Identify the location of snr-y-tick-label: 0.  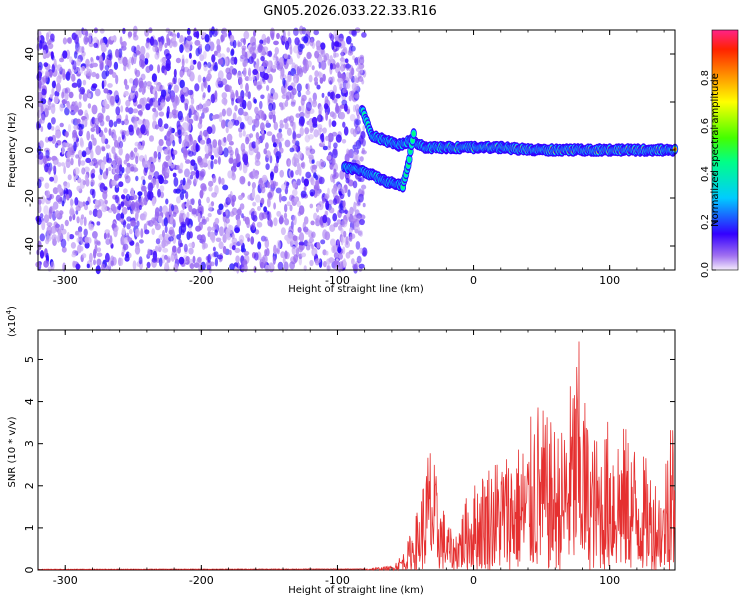
(29, 570).